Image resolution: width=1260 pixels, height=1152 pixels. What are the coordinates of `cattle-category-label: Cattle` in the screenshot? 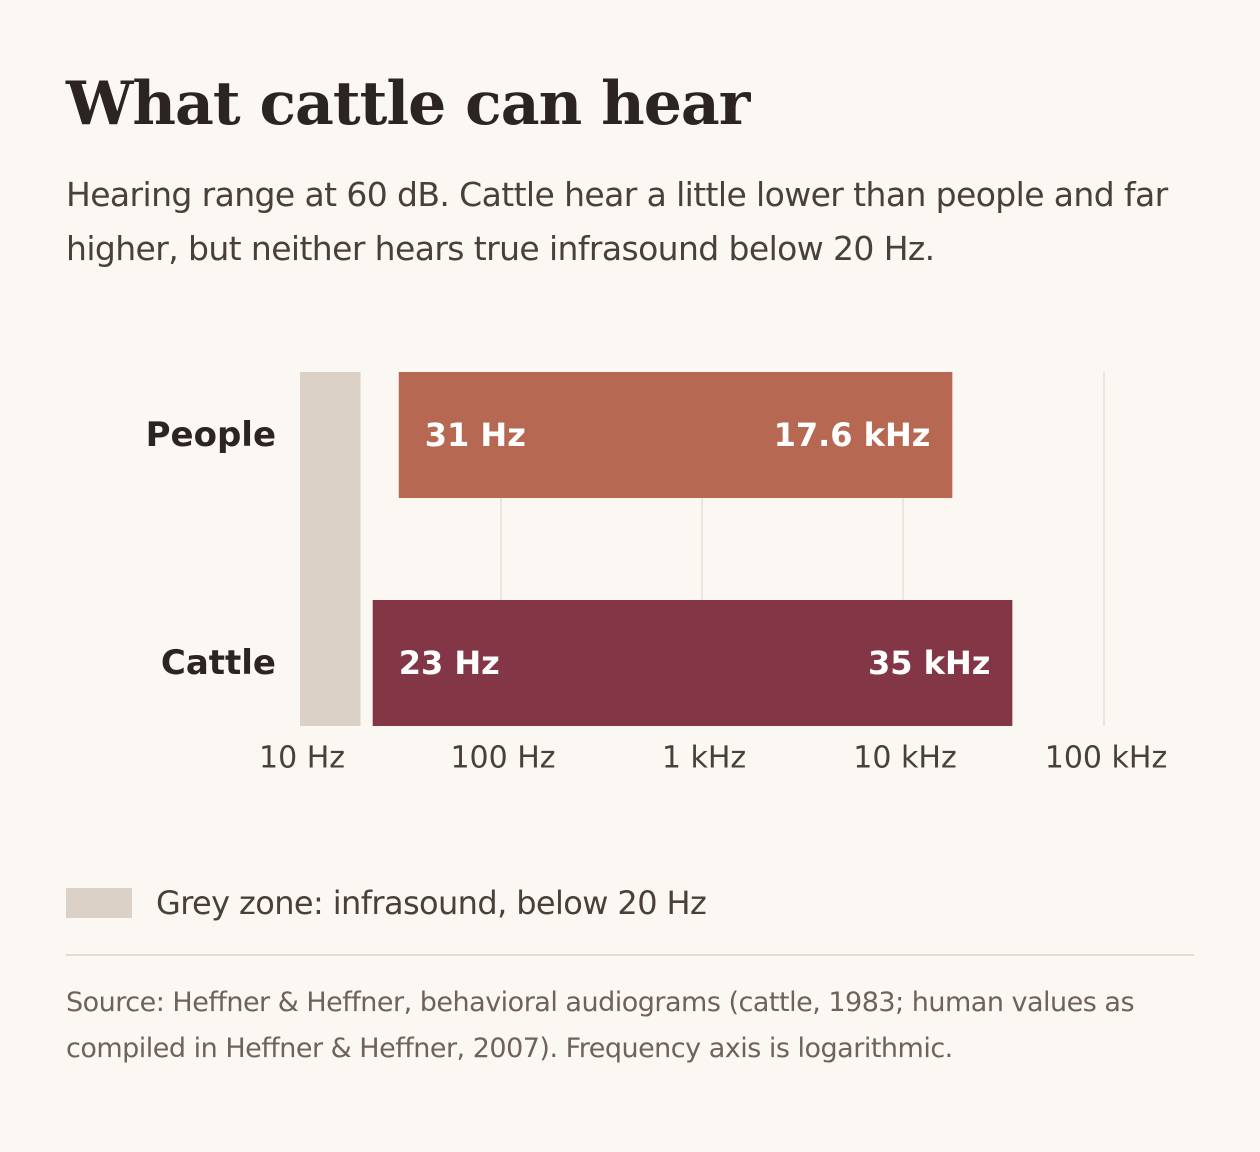 It's located at (218, 663).